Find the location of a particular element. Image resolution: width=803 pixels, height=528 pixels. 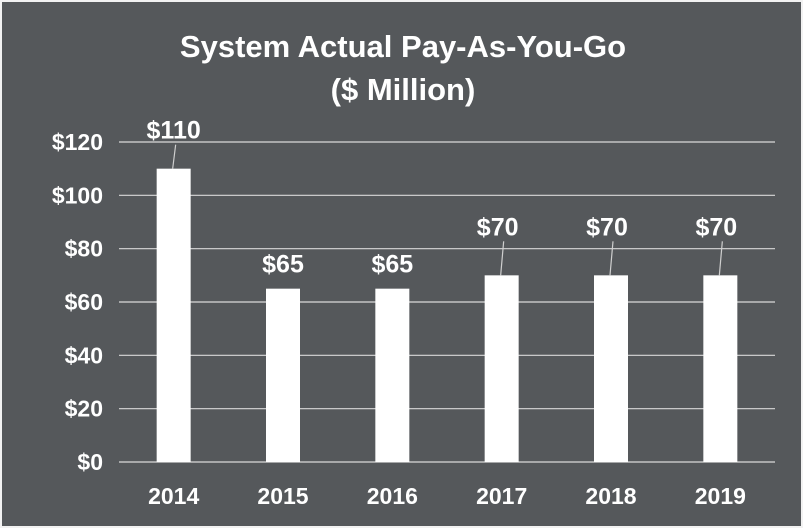

leader-line-2019 is located at coordinates (720, 258).